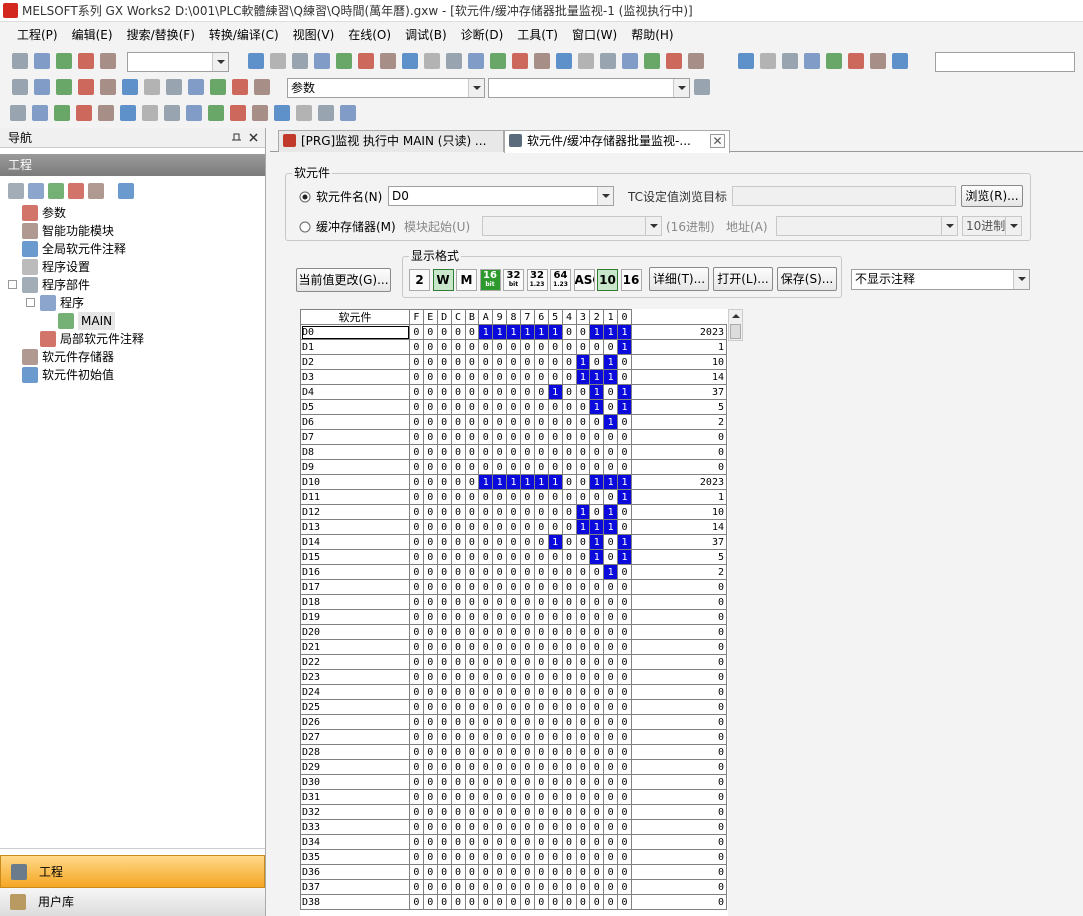  I want to click on menu-item: 诊断(D), so click(482, 35).